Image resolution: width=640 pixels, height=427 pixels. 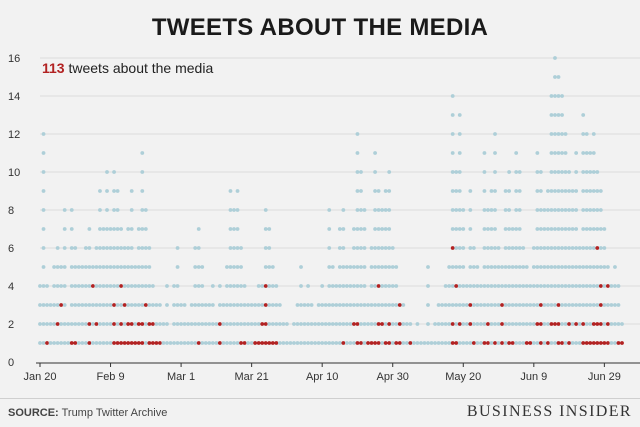 I want to click on x-tick-label: Mar 1, so click(x=181, y=377).